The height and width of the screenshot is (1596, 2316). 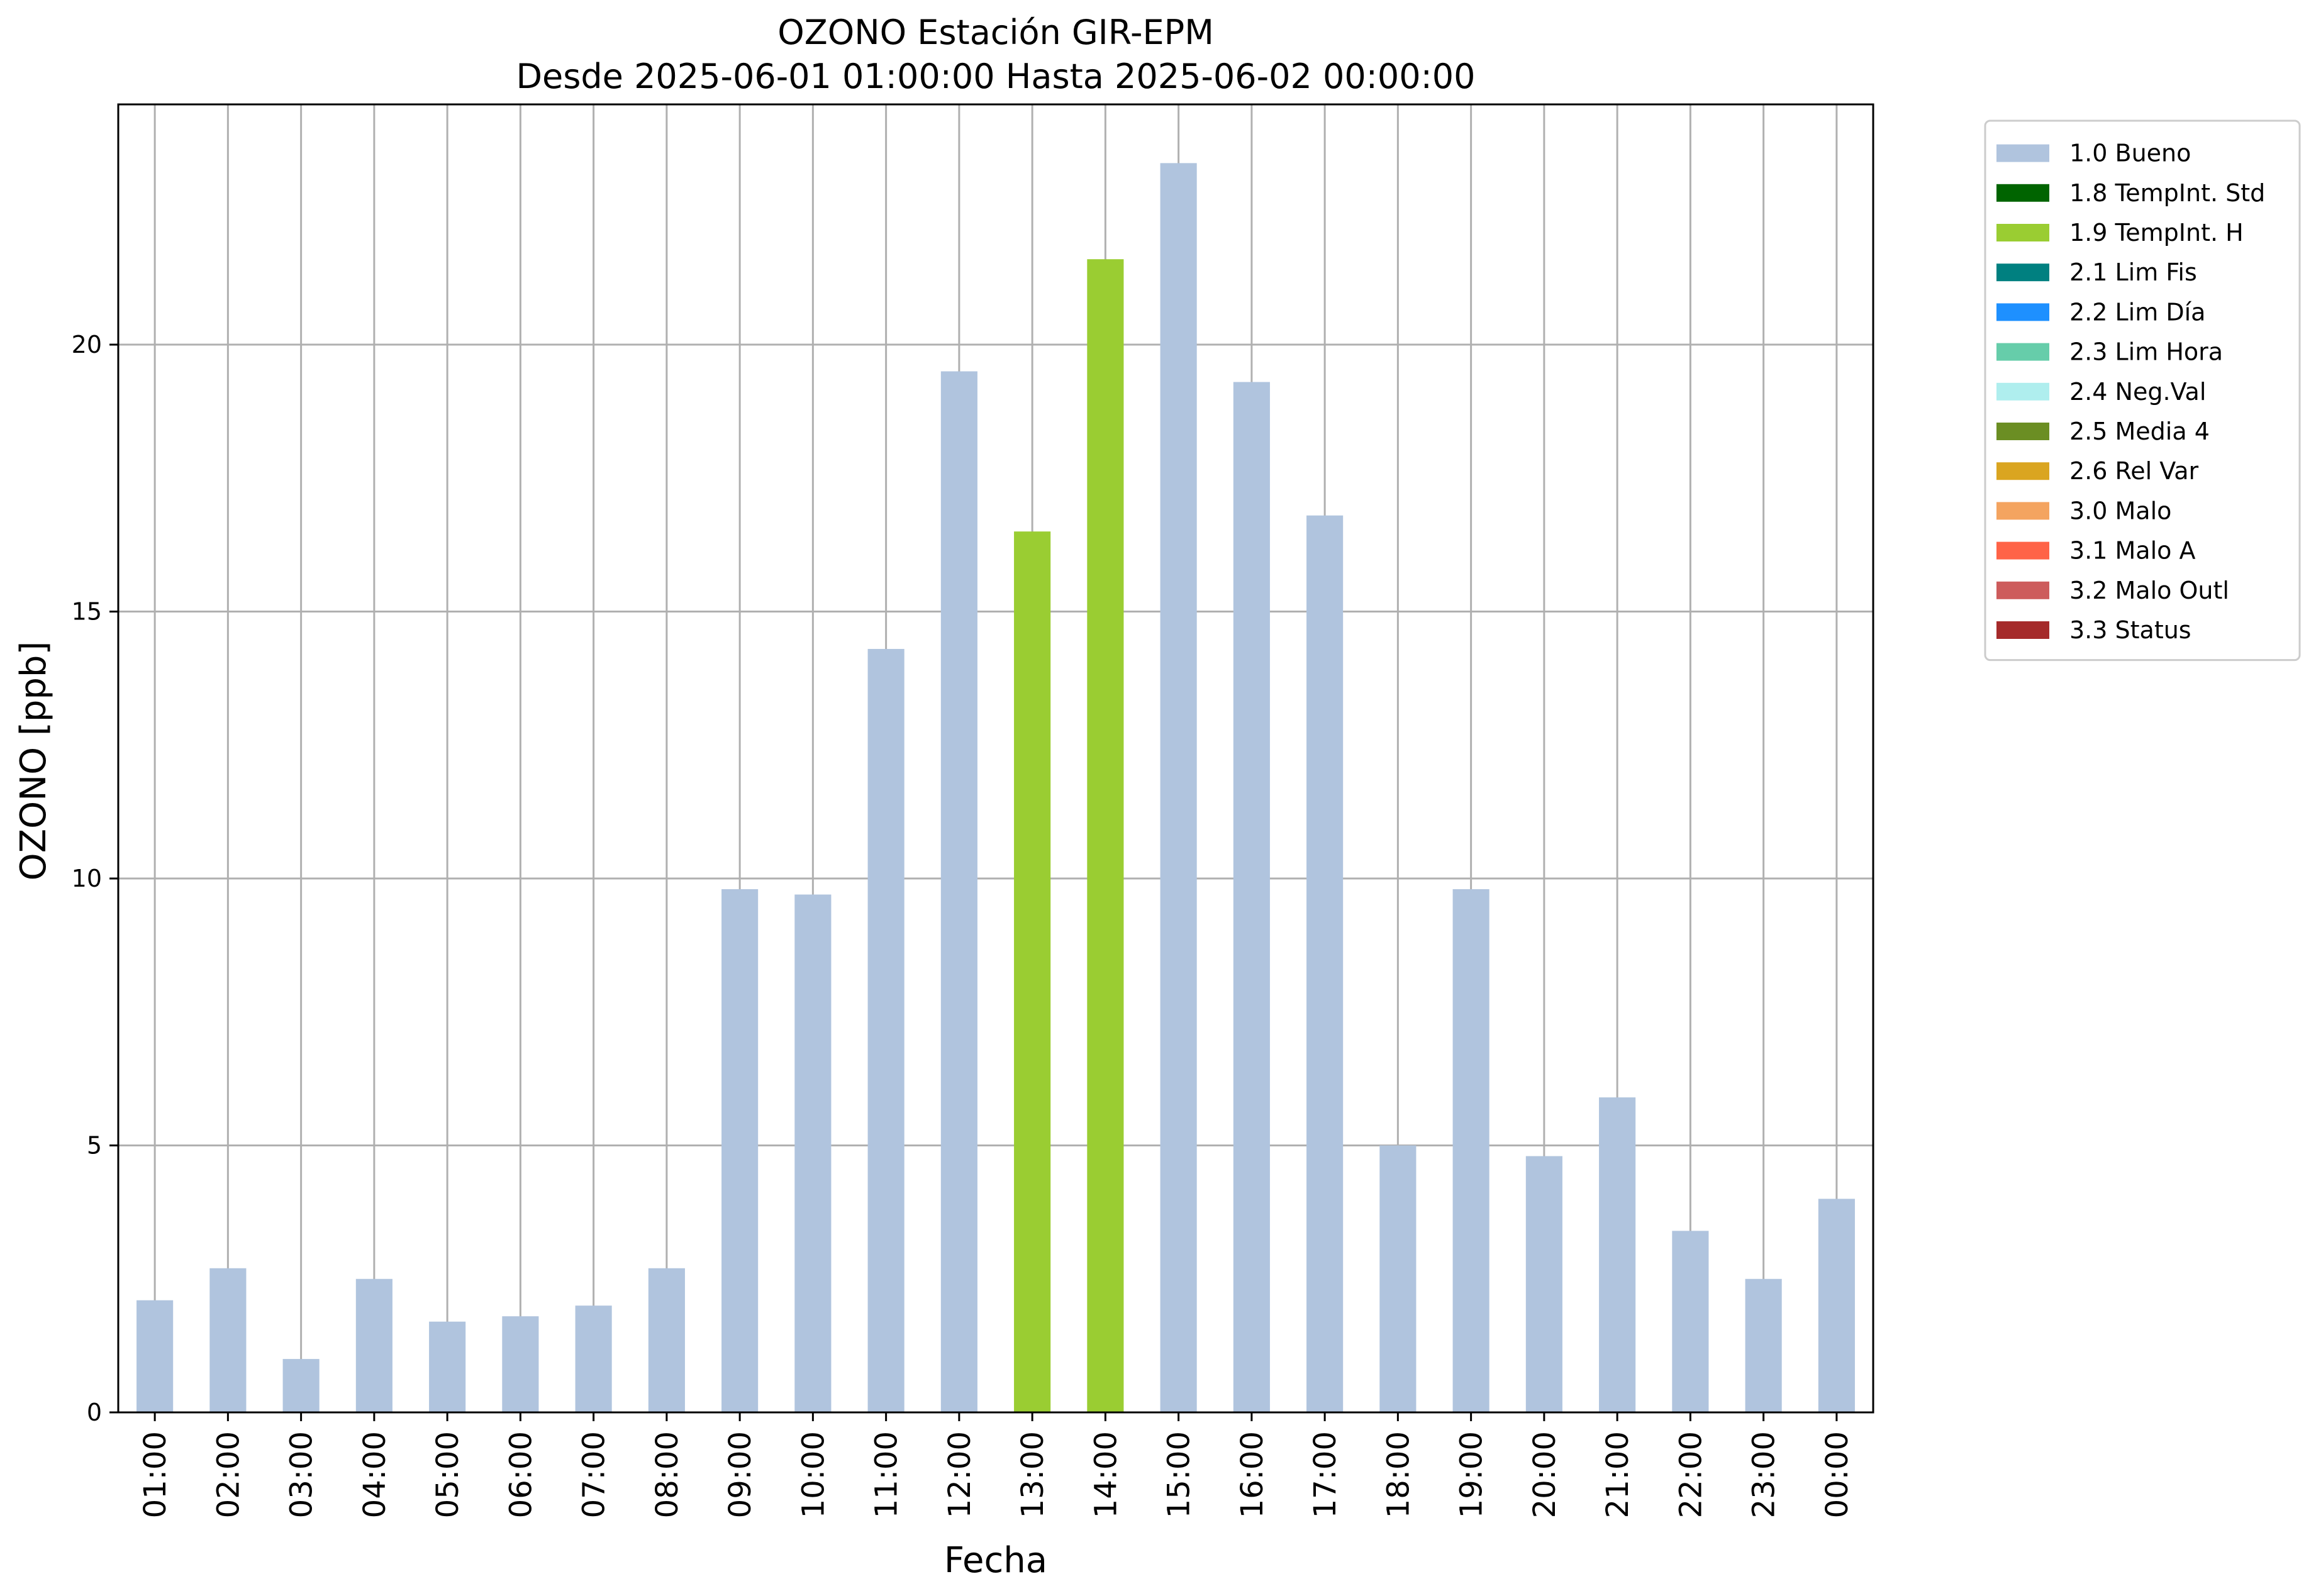 What do you see at coordinates (995, 32) in the screenshot?
I see `chart-title-line-1: OZONO Estación GIR-EPM` at bounding box center [995, 32].